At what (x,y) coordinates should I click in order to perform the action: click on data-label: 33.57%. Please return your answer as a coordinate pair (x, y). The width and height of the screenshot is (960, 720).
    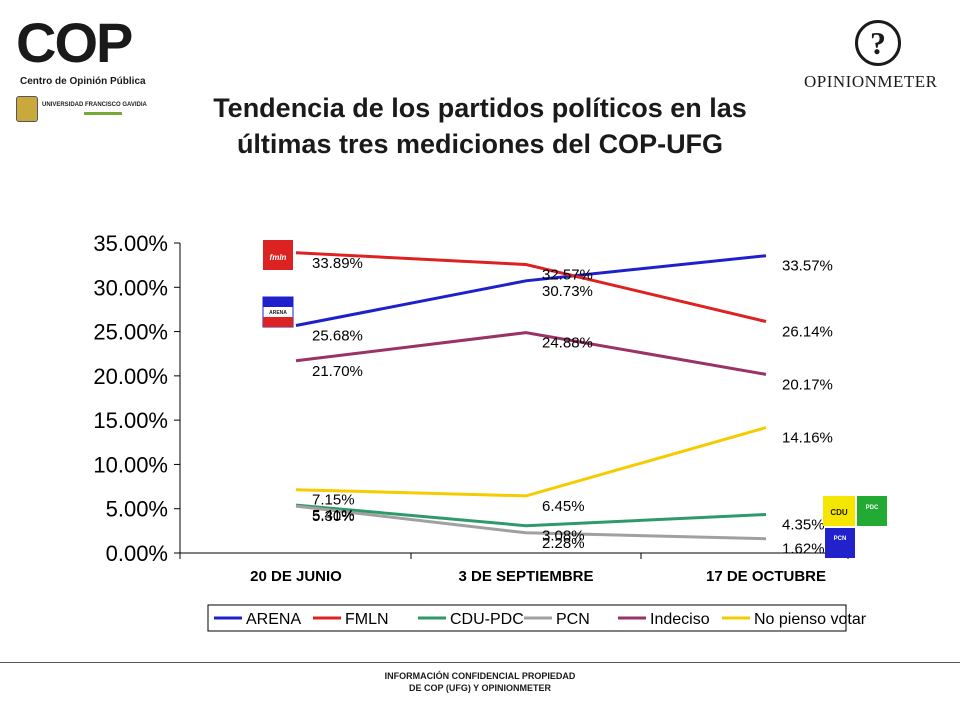
    Looking at the image, I should click on (807, 266).